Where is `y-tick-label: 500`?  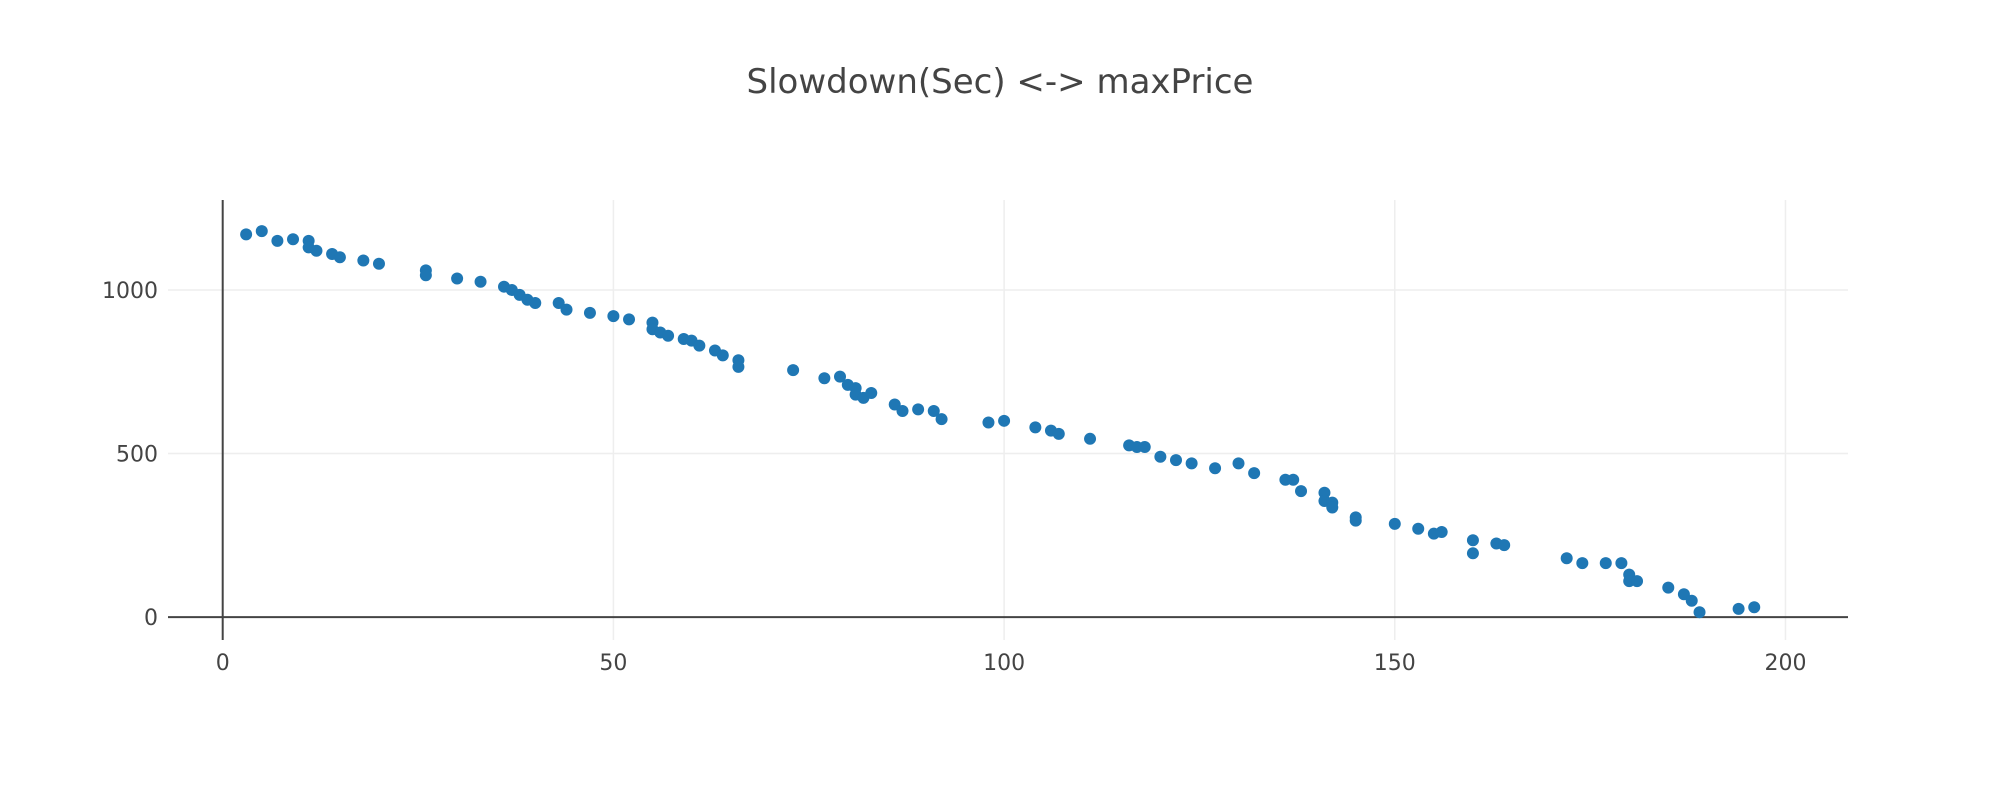 y-tick-label: 500 is located at coordinates (137, 455).